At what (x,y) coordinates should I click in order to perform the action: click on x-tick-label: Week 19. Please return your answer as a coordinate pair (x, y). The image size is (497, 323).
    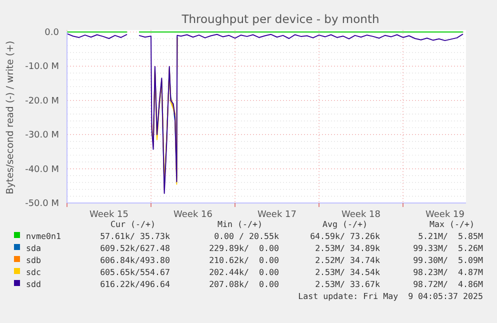
    Looking at the image, I should click on (445, 215).